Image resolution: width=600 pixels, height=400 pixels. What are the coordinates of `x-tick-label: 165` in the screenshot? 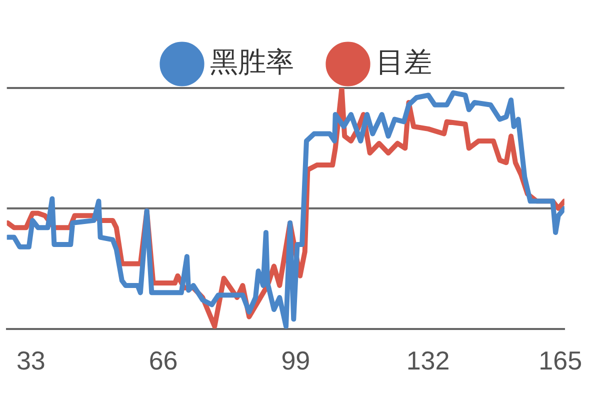 It's located at (560, 361).